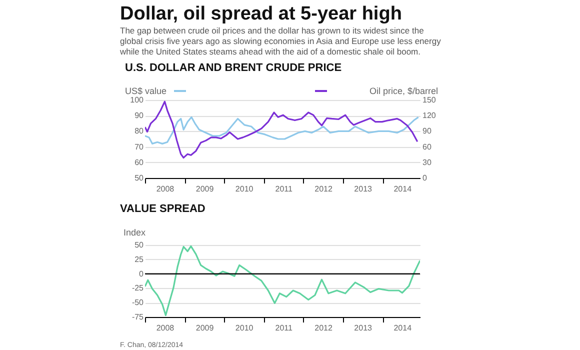 This screenshot has height=350, width=580. What do you see at coordinates (139, 131) in the screenshot?
I see `y-tick-label: 80` at bounding box center [139, 131].